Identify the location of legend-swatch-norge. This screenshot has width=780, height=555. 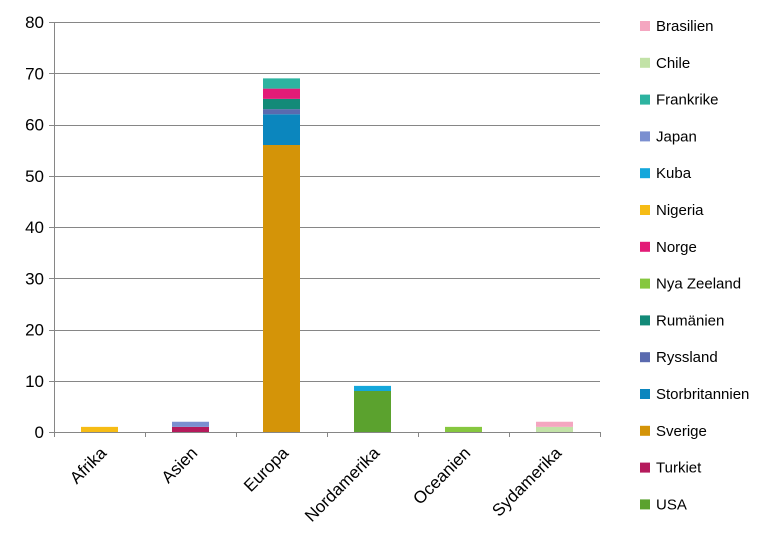
(645, 246).